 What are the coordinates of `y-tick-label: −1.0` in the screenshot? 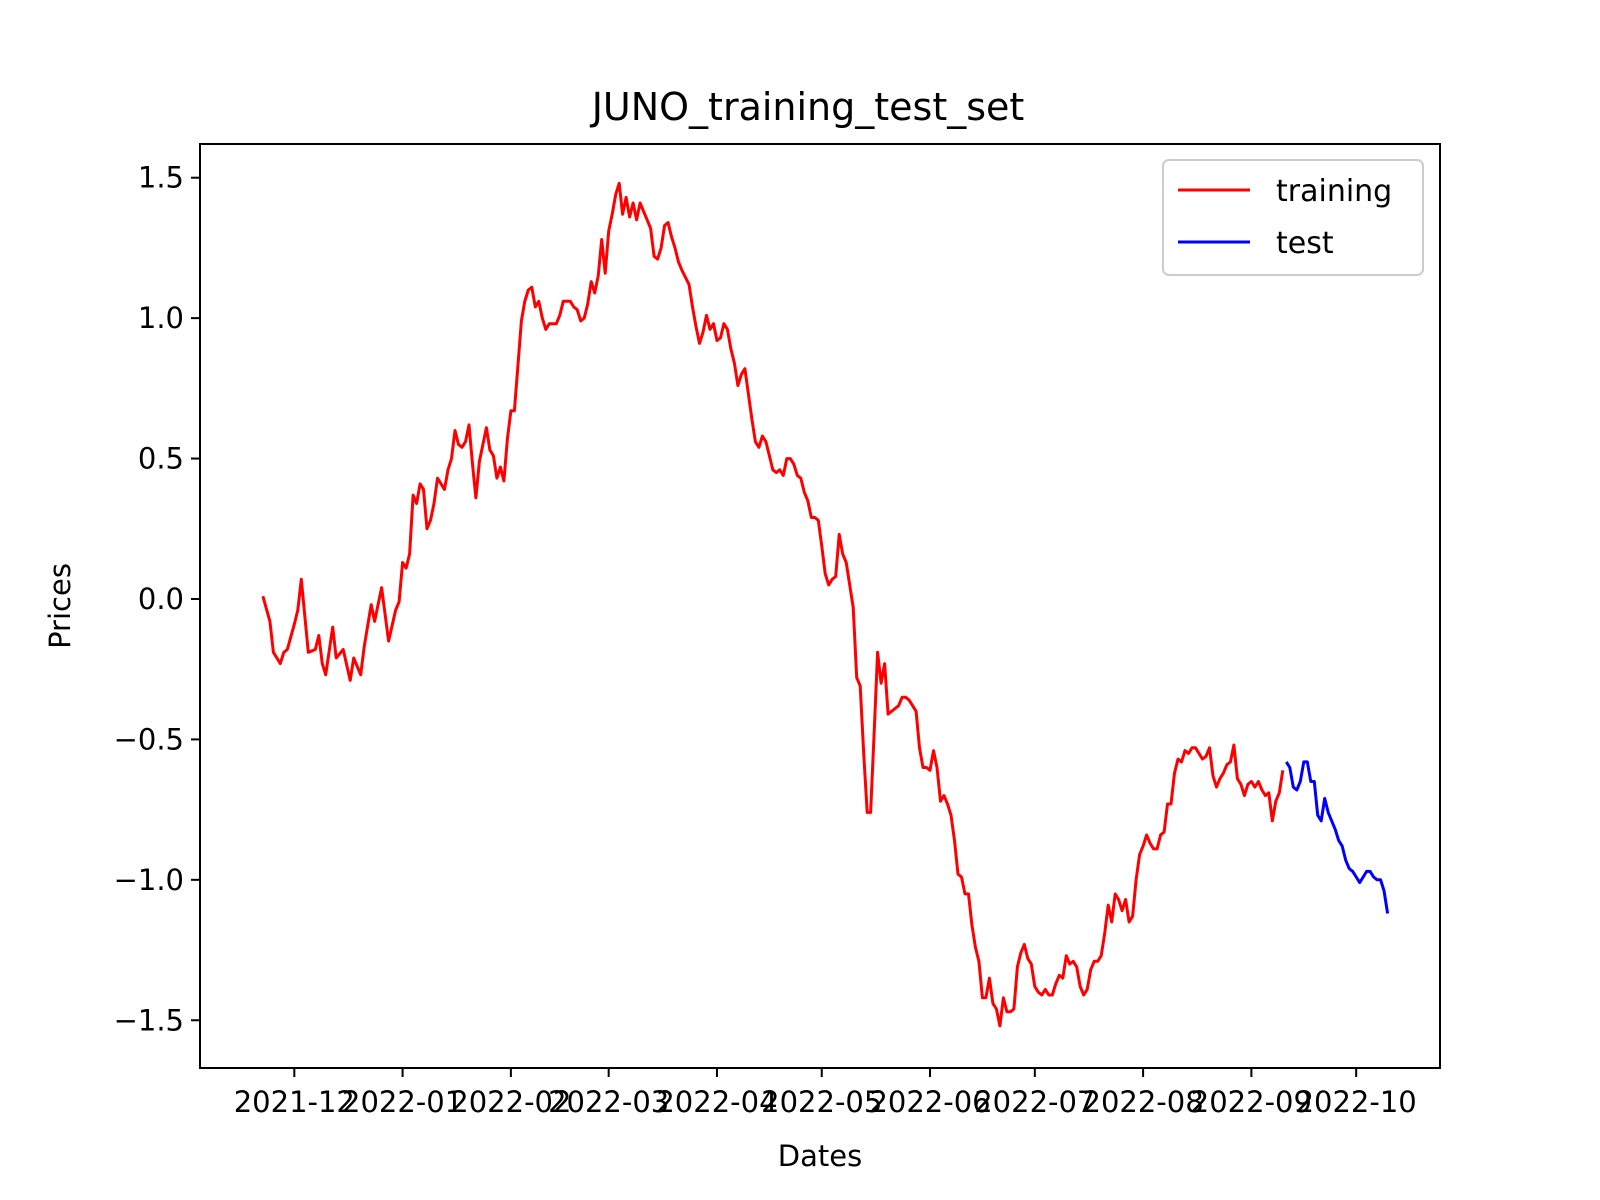 It's located at (149, 880).